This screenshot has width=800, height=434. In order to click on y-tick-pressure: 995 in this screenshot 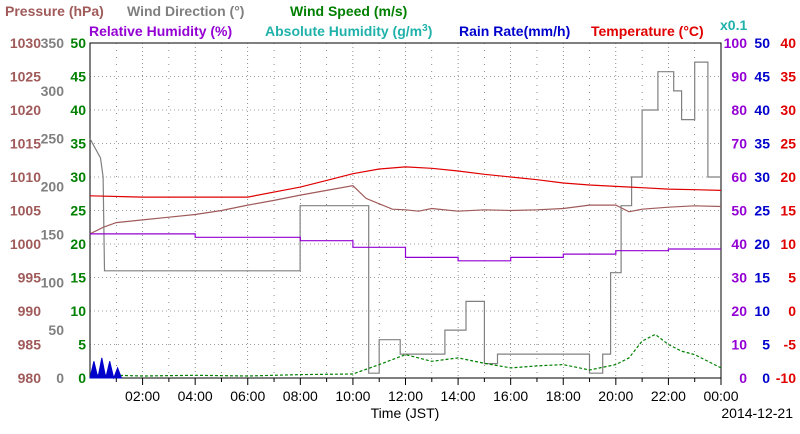, I will do `click(30, 278)`.